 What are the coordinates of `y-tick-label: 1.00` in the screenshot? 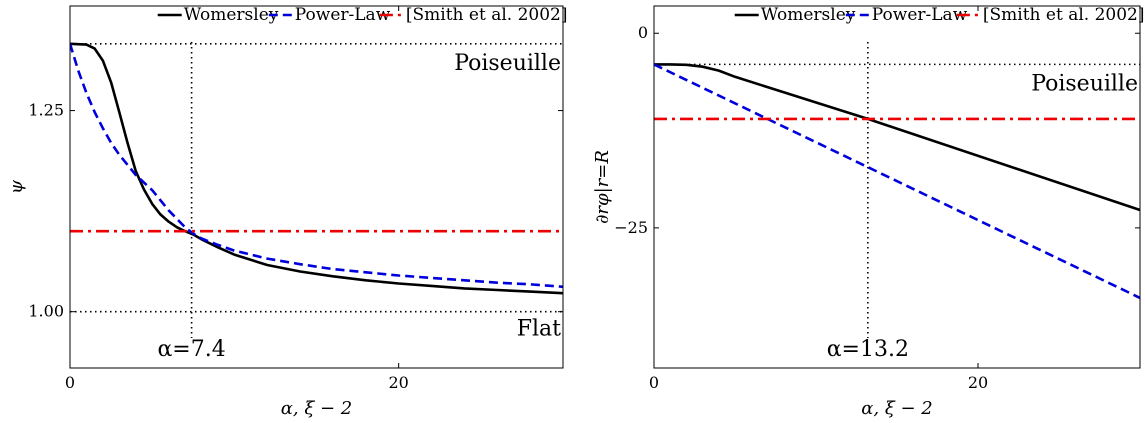 It's located at (46, 311).